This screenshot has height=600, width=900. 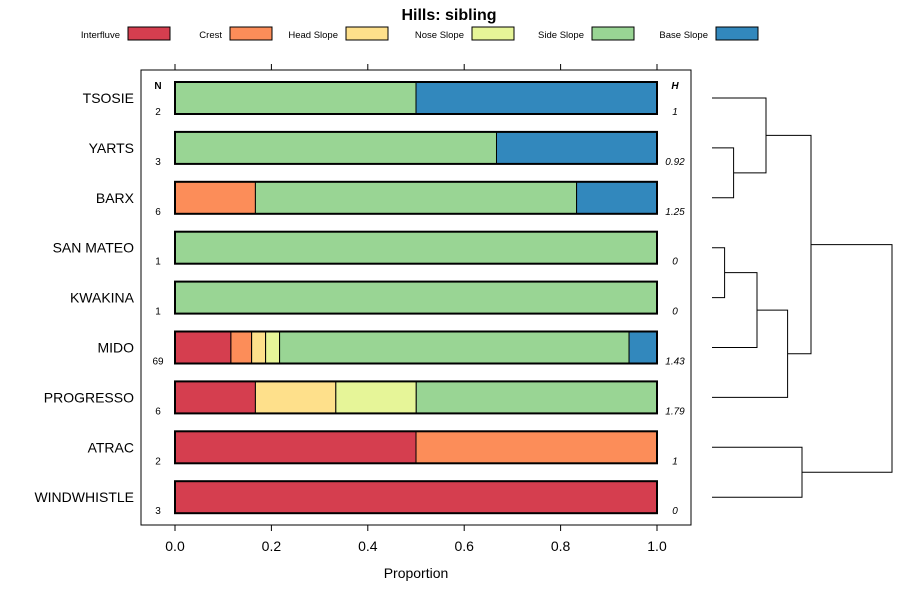 I want to click on x-tick-label-0: 0.0, so click(x=175, y=546).